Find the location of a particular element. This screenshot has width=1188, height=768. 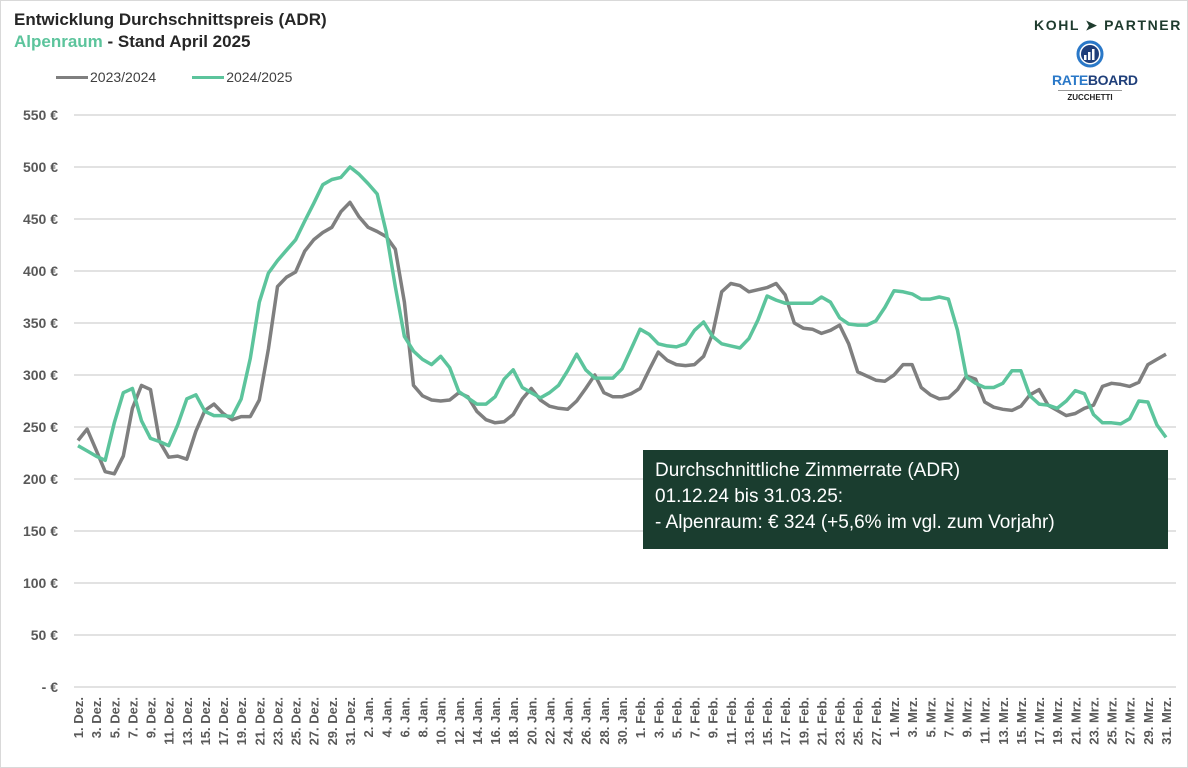

x-tick-label: 16. Jan. is located at coordinates (495, 721).